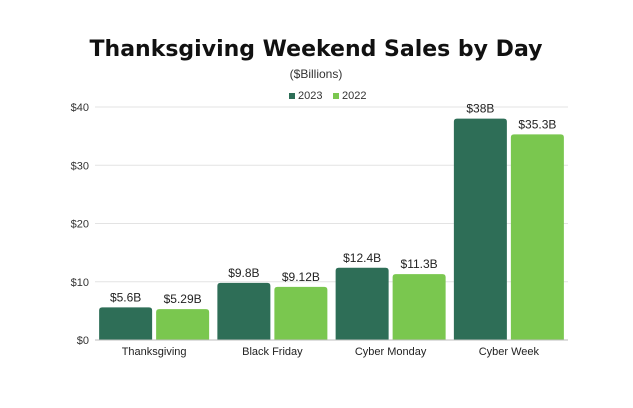 This screenshot has width=633, height=408. I want to click on y-axis-ticks: $0 $10 $20 $30 $40, so click(80, 224).